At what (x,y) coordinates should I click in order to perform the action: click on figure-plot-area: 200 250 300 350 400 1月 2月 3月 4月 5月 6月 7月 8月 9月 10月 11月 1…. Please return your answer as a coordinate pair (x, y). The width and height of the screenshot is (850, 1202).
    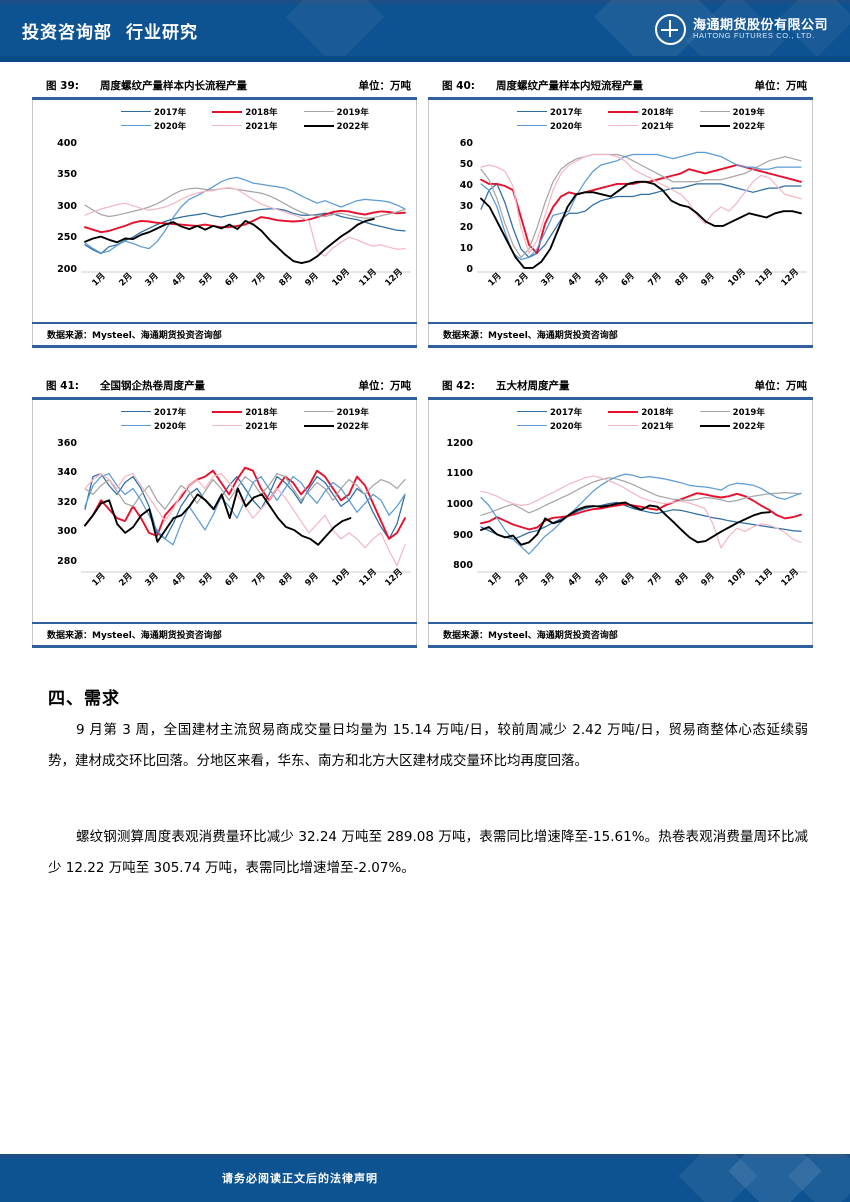
    Looking at the image, I should click on (224, 210).